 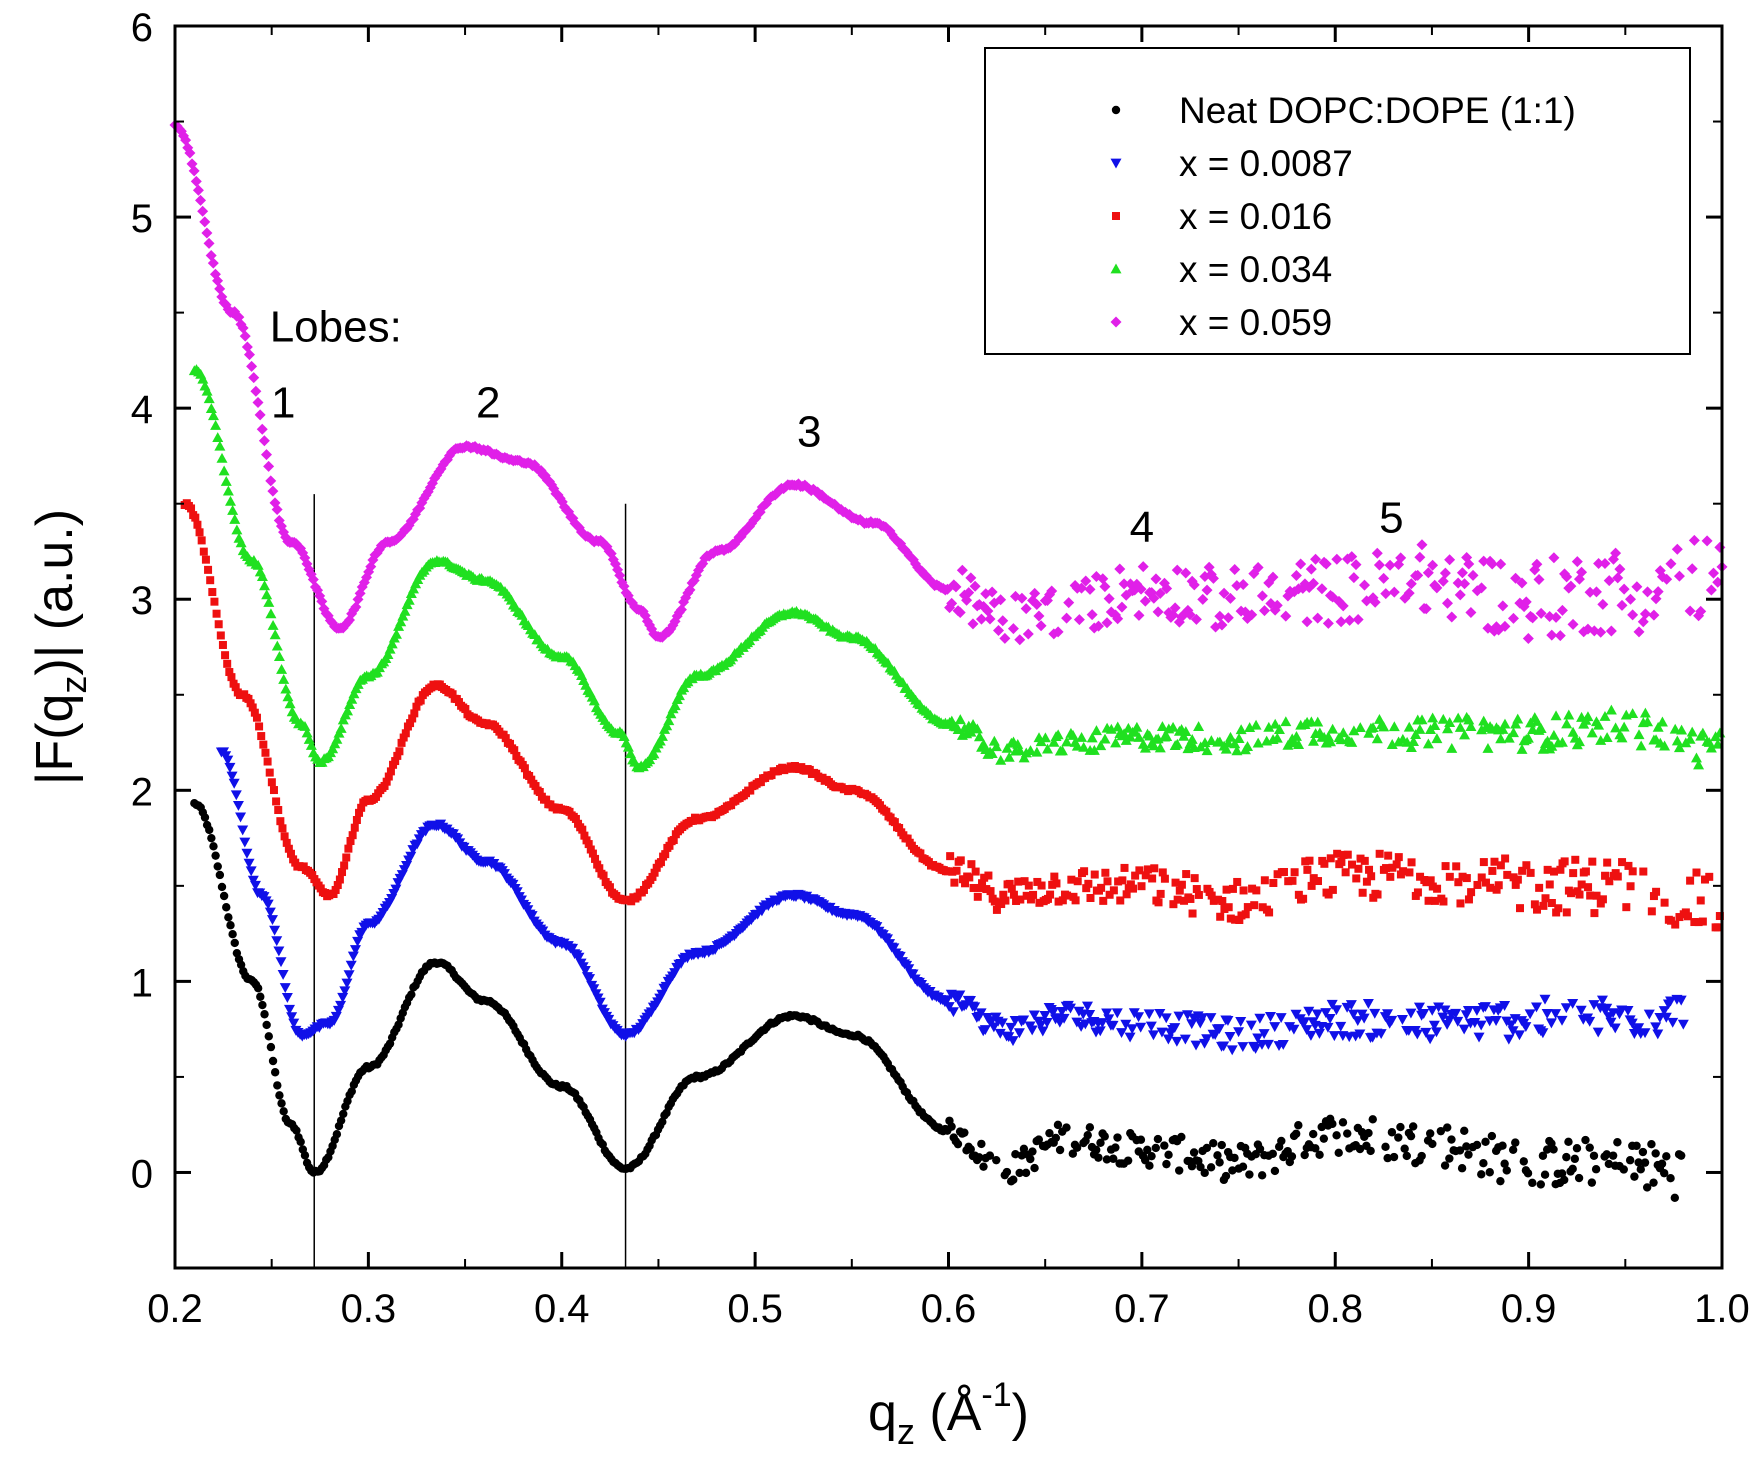 I want to click on x-tick-label: 0.5, so click(x=755, y=1309).